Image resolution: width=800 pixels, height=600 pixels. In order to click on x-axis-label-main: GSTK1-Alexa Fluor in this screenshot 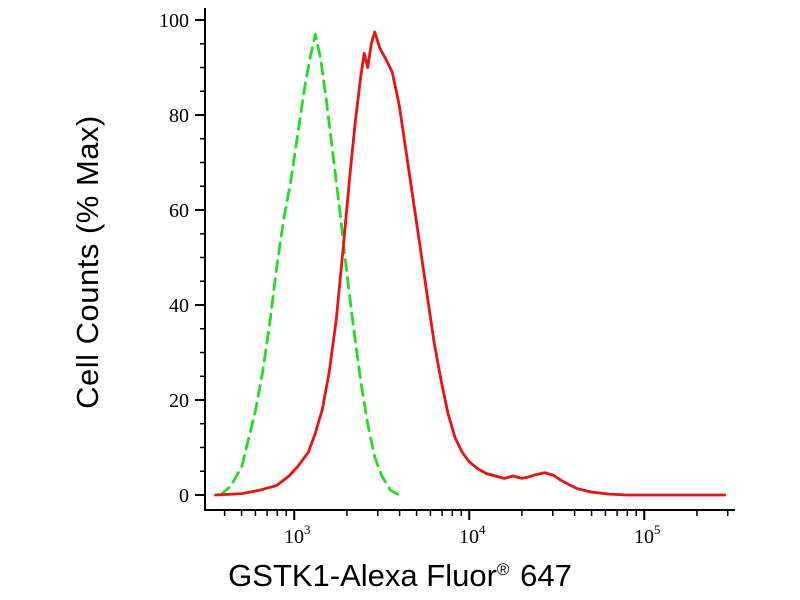, I will do `click(362, 575)`.